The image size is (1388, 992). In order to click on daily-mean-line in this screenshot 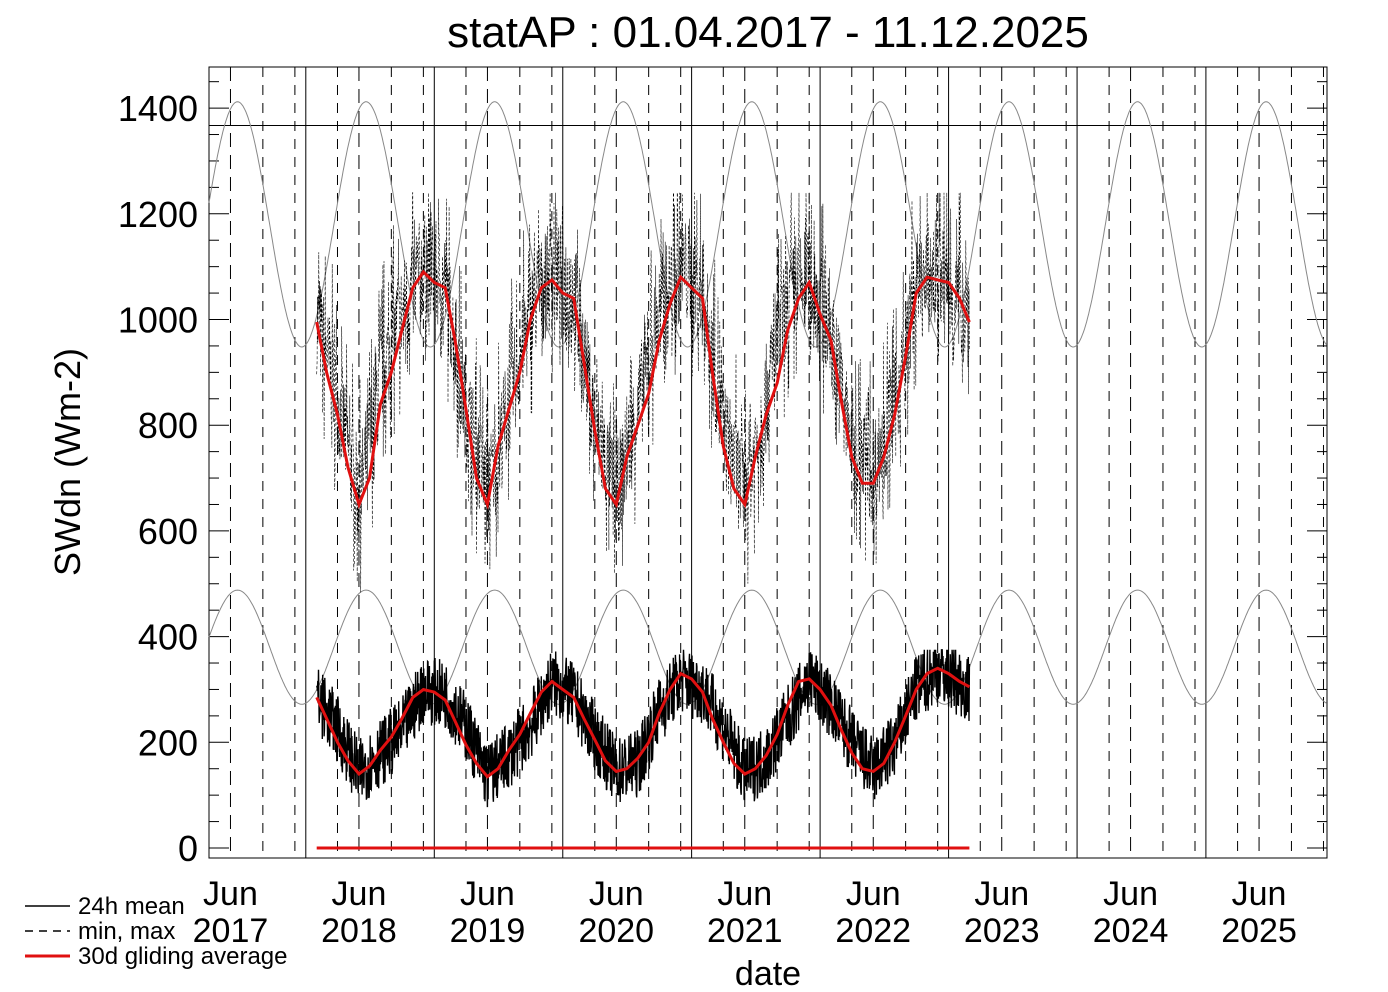, I will do `click(643, 728)`.